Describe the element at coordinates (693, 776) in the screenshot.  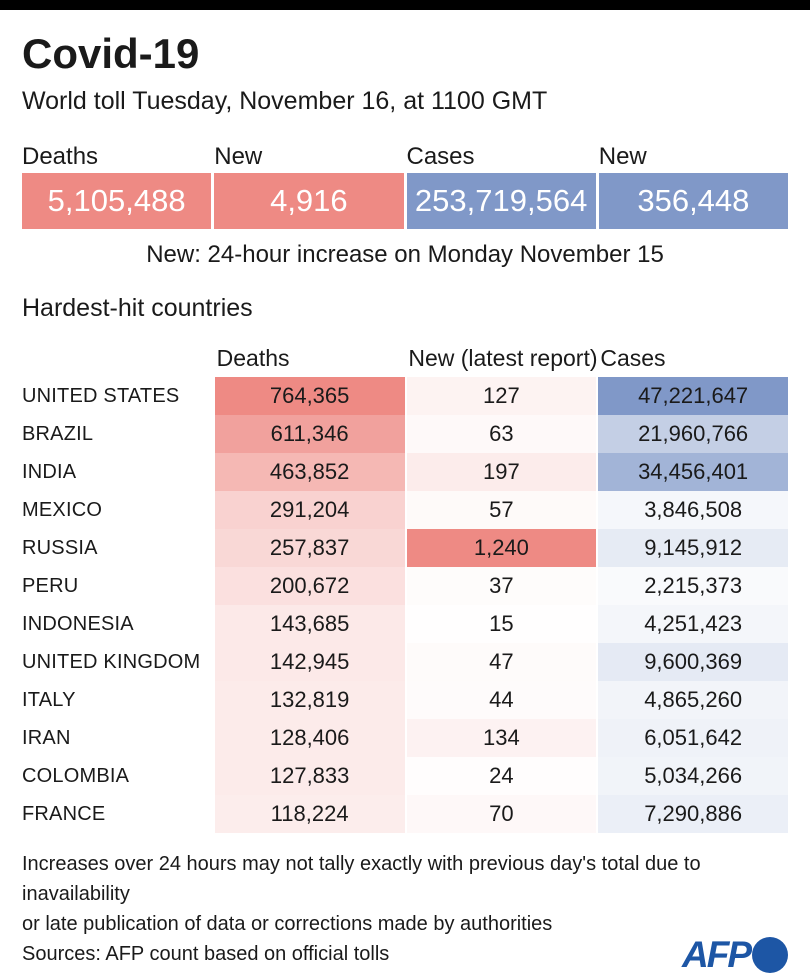
I see `cases-cell: 5,034,266` at that location.